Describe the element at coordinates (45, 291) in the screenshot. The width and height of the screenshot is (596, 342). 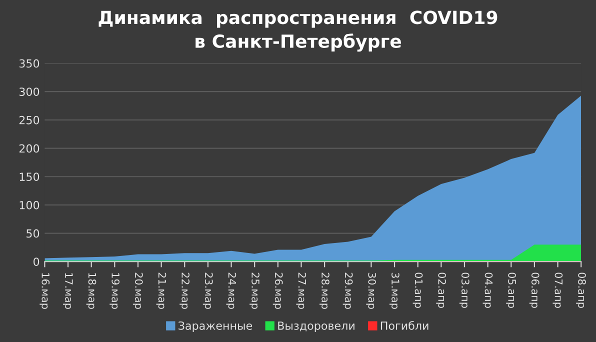
I see `x-tick-label: 16.мар` at that location.